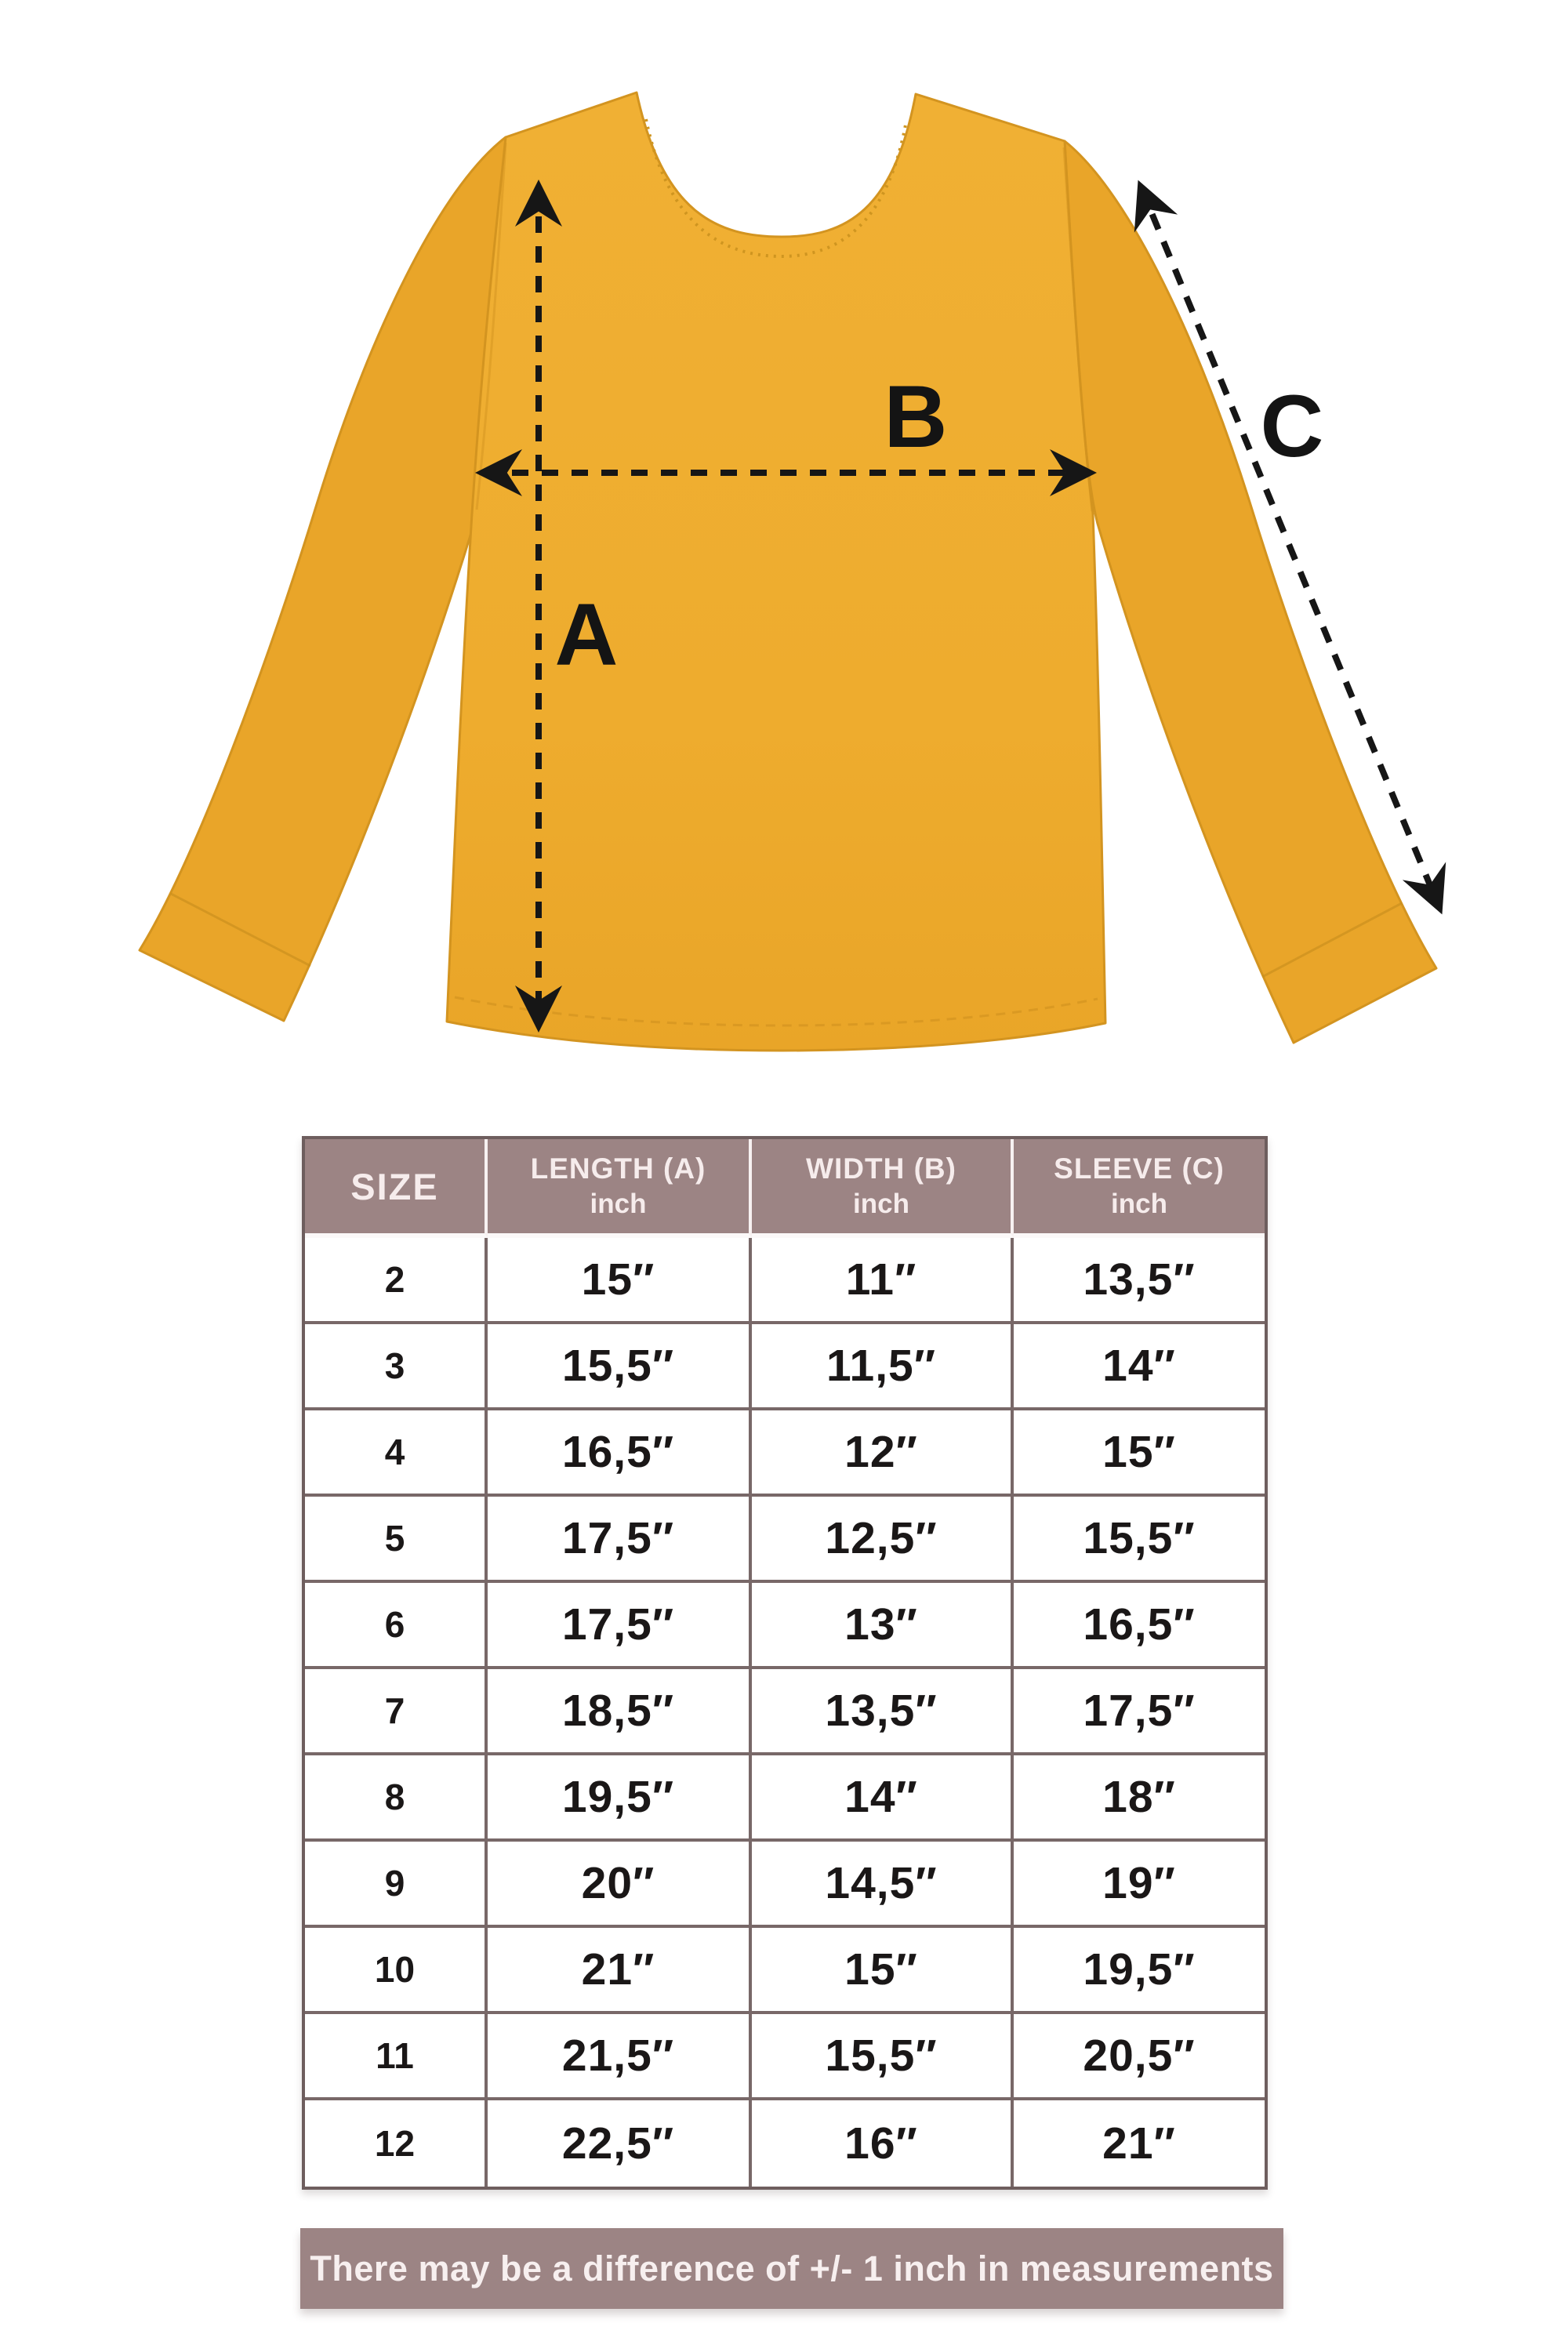 The width and height of the screenshot is (1568, 2352). Describe the element at coordinates (883, 2057) in the screenshot. I see `table-cell-width: 15,5″` at that location.